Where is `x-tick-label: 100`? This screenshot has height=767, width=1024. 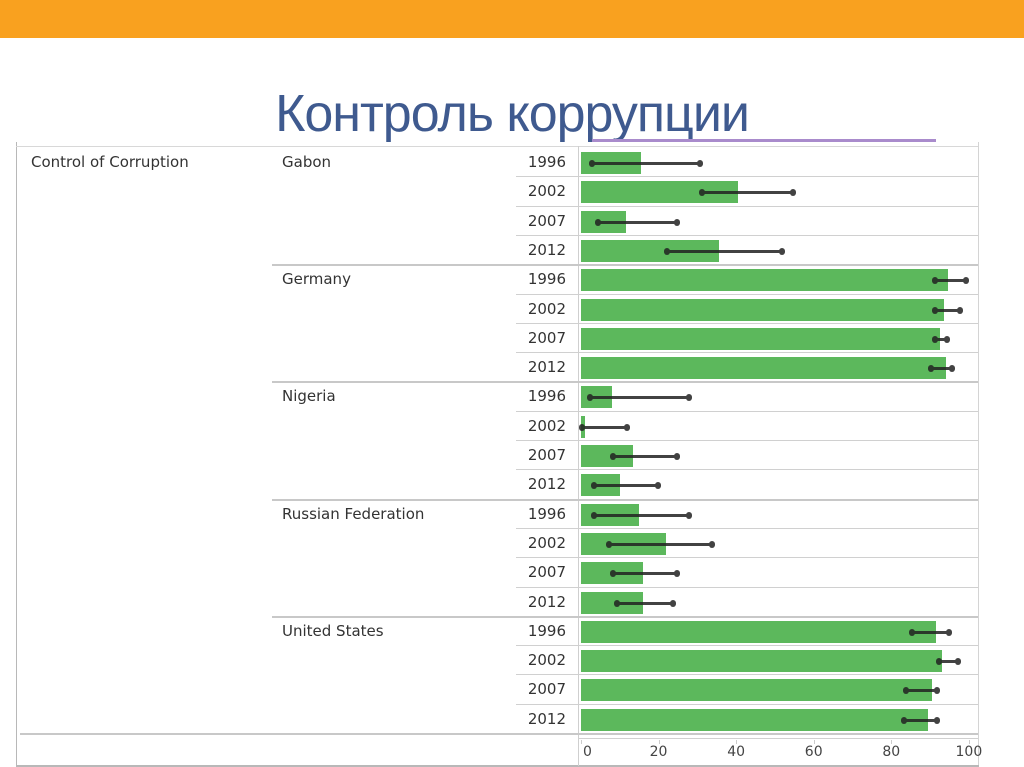 x-tick-label: 100 is located at coordinates (969, 752).